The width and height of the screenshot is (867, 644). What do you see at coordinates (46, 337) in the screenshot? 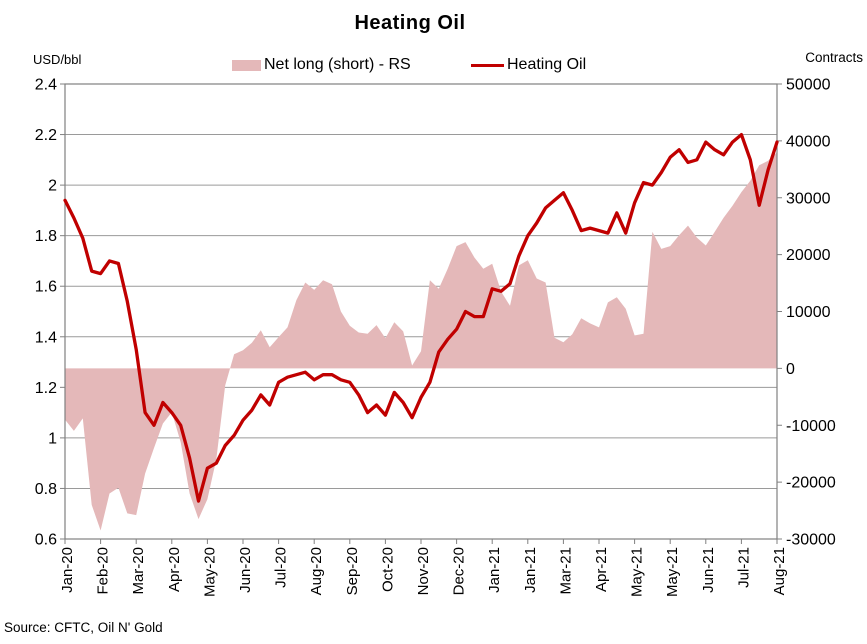
I see `svg-text: 1.4` at bounding box center [46, 337].